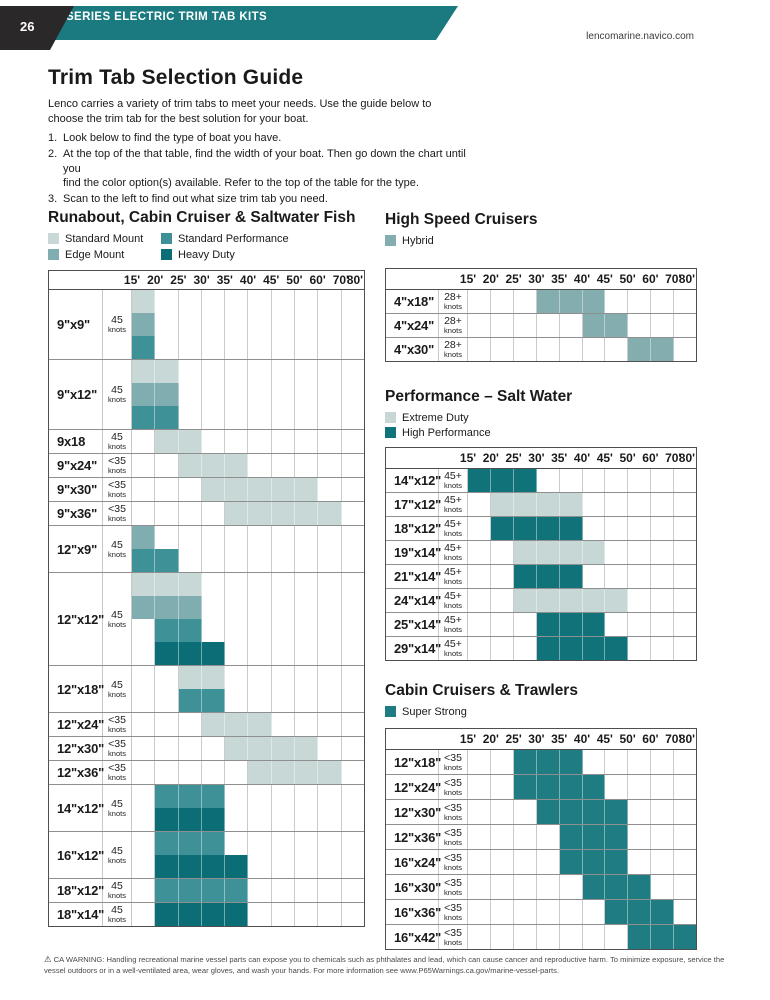  I want to click on size-label: 12"x12", so click(76, 619).